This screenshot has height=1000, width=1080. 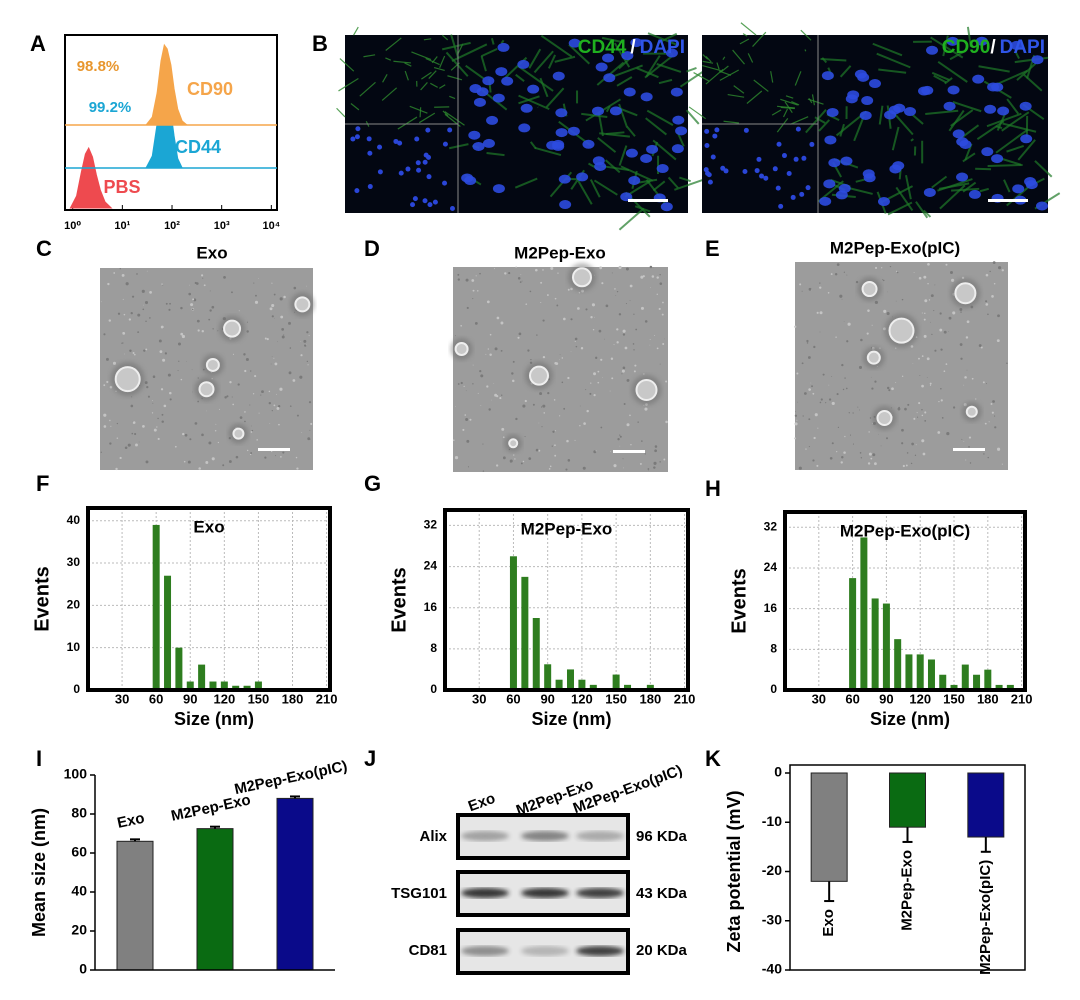 What do you see at coordinates (39, 872) in the screenshot?
I see `y-axis-label: Mean size (nm)` at bounding box center [39, 872].